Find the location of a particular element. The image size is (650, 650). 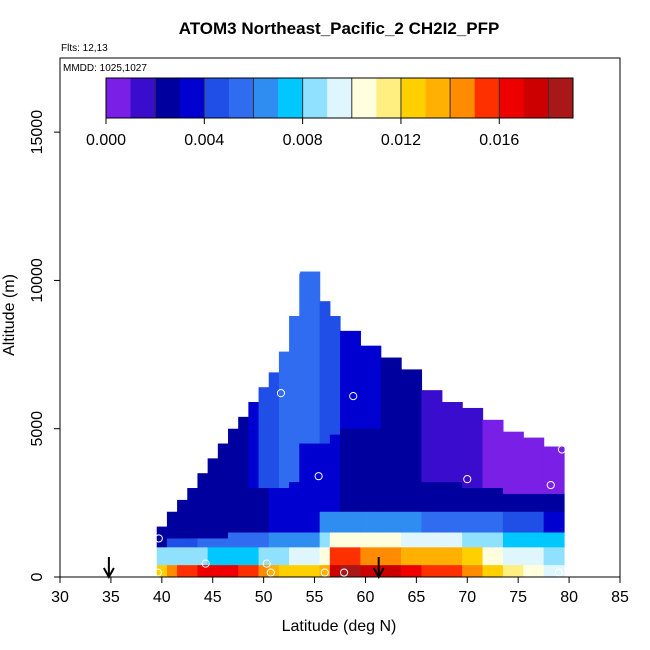

x-tick-label: 70 is located at coordinates (467, 597).